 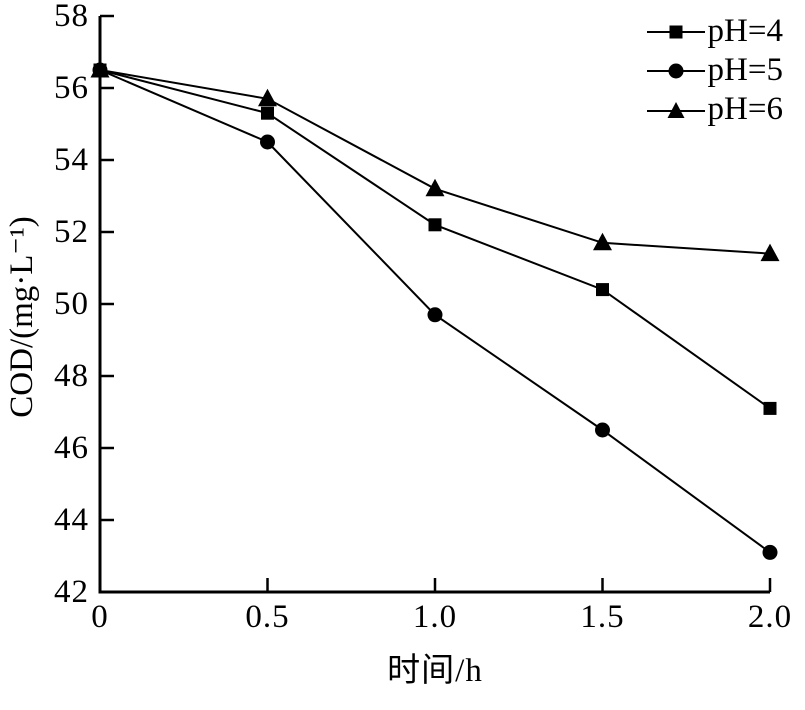 What do you see at coordinates (267, 617) in the screenshot?
I see `x-axis-tick-label: 0.5` at bounding box center [267, 617].